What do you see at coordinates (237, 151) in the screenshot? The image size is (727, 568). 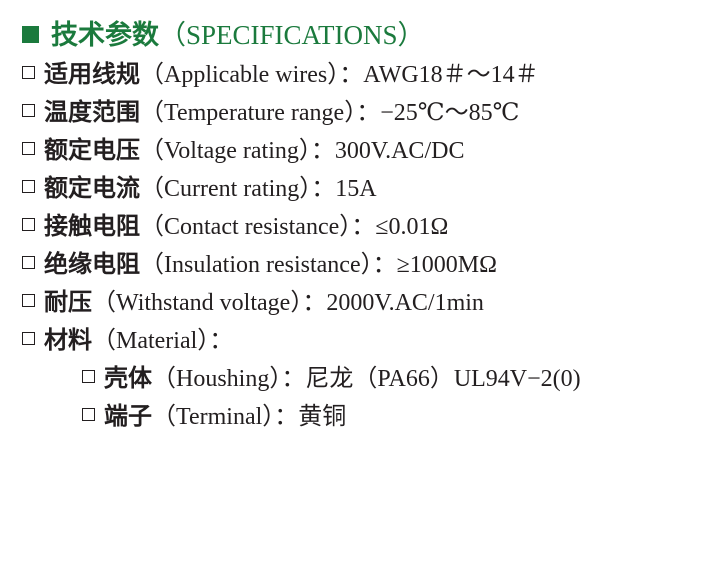 I see `spec-label-en: （Voltage rating）：` at bounding box center [237, 151].